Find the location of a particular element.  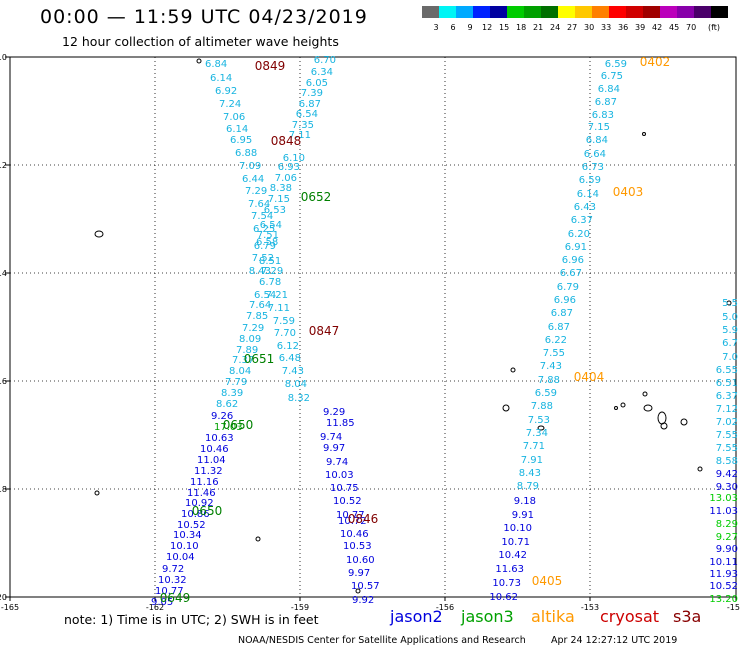

swh-value: 17.03 is located at coordinates (228, 427).